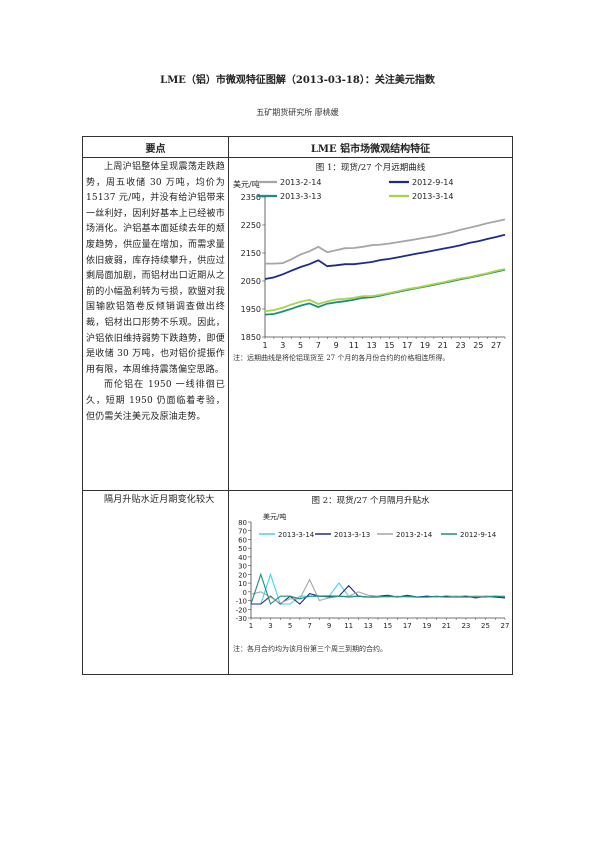 The image size is (595, 842). What do you see at coordinates (241, 619) in the screenshot?
I see `y-tick-label: -30` at bounding box center [241, 619].